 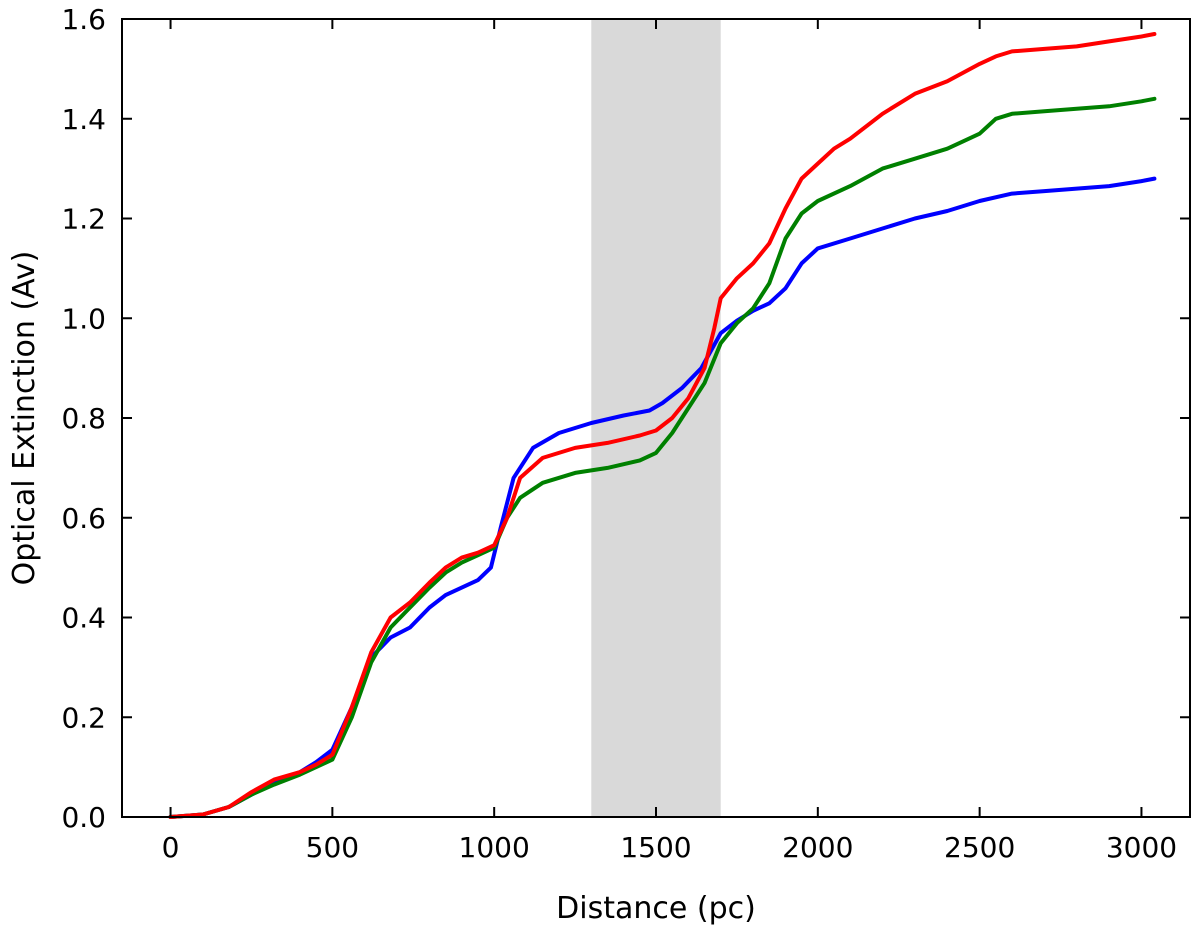 What do you see at coordinates (83, 219) in the screenshot?
I see `y-tick-label: 1.2` at bounding box center [83, 219].